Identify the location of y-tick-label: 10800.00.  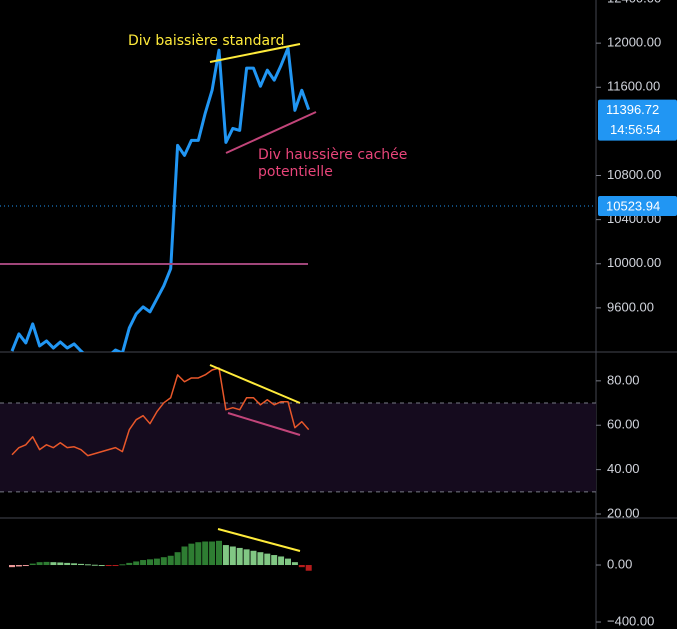
(634, 174).